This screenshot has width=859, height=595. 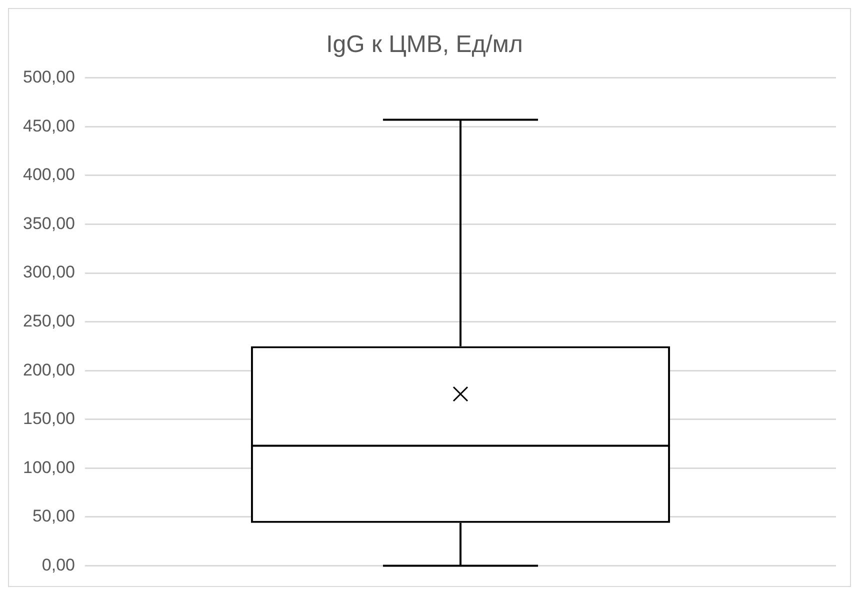 I want to click on chart-title: IgG к ЦМВ, Ед/мл, so click(x=424, y=44).